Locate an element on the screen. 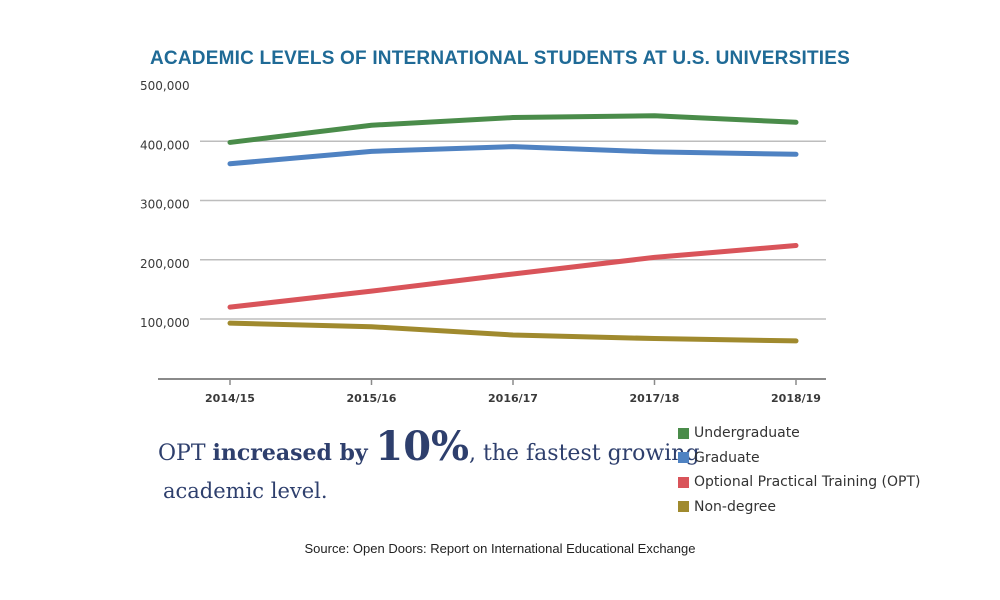  callout-rest: , the fastest growing is located at coordinates (584, 453).